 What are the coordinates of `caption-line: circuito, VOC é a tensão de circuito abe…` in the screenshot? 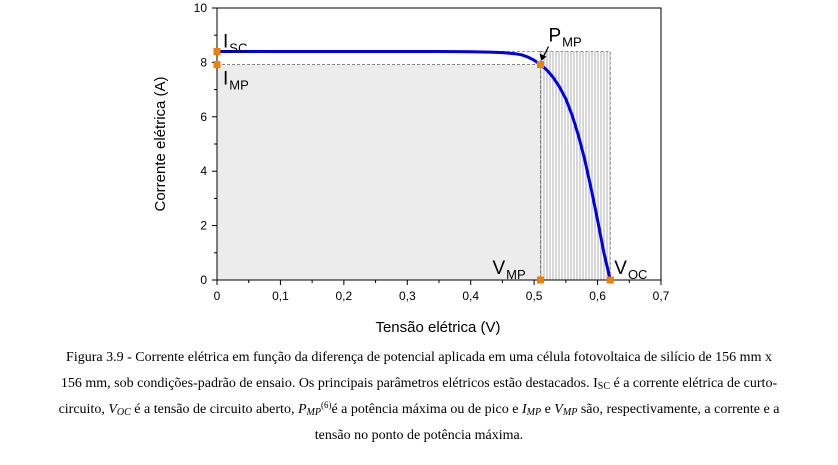 It's located at (419, 410).